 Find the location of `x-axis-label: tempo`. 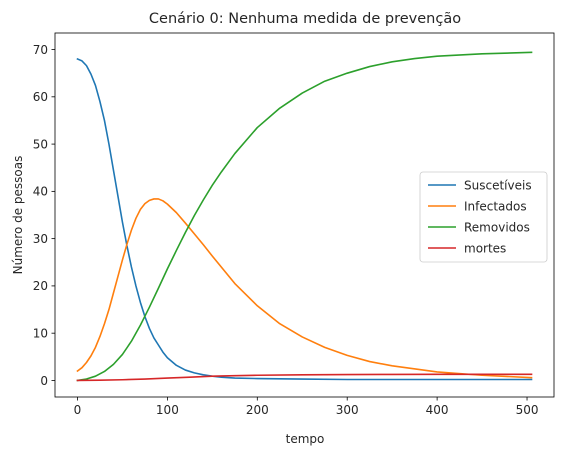

x-axis-label: tempo is located at coordinates (305, 439).